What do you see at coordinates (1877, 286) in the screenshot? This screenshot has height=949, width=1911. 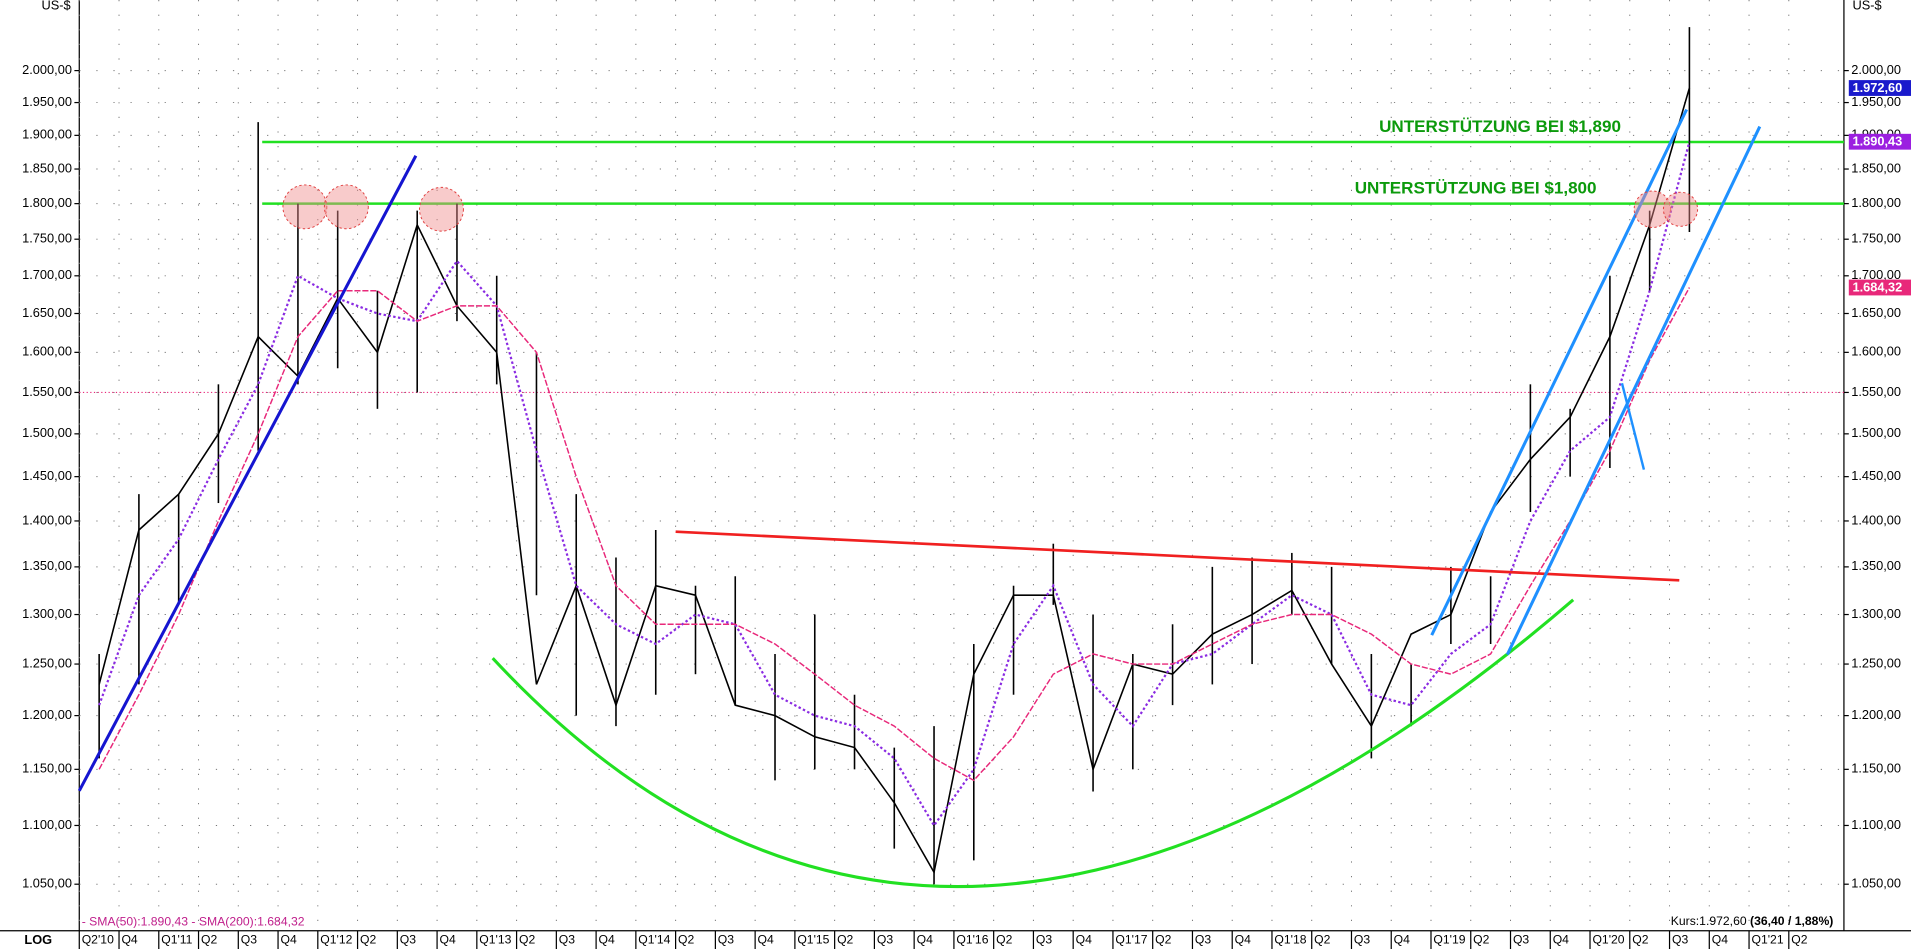 I see `price-label: 1.684,32` at bounding box center [1877, 286].